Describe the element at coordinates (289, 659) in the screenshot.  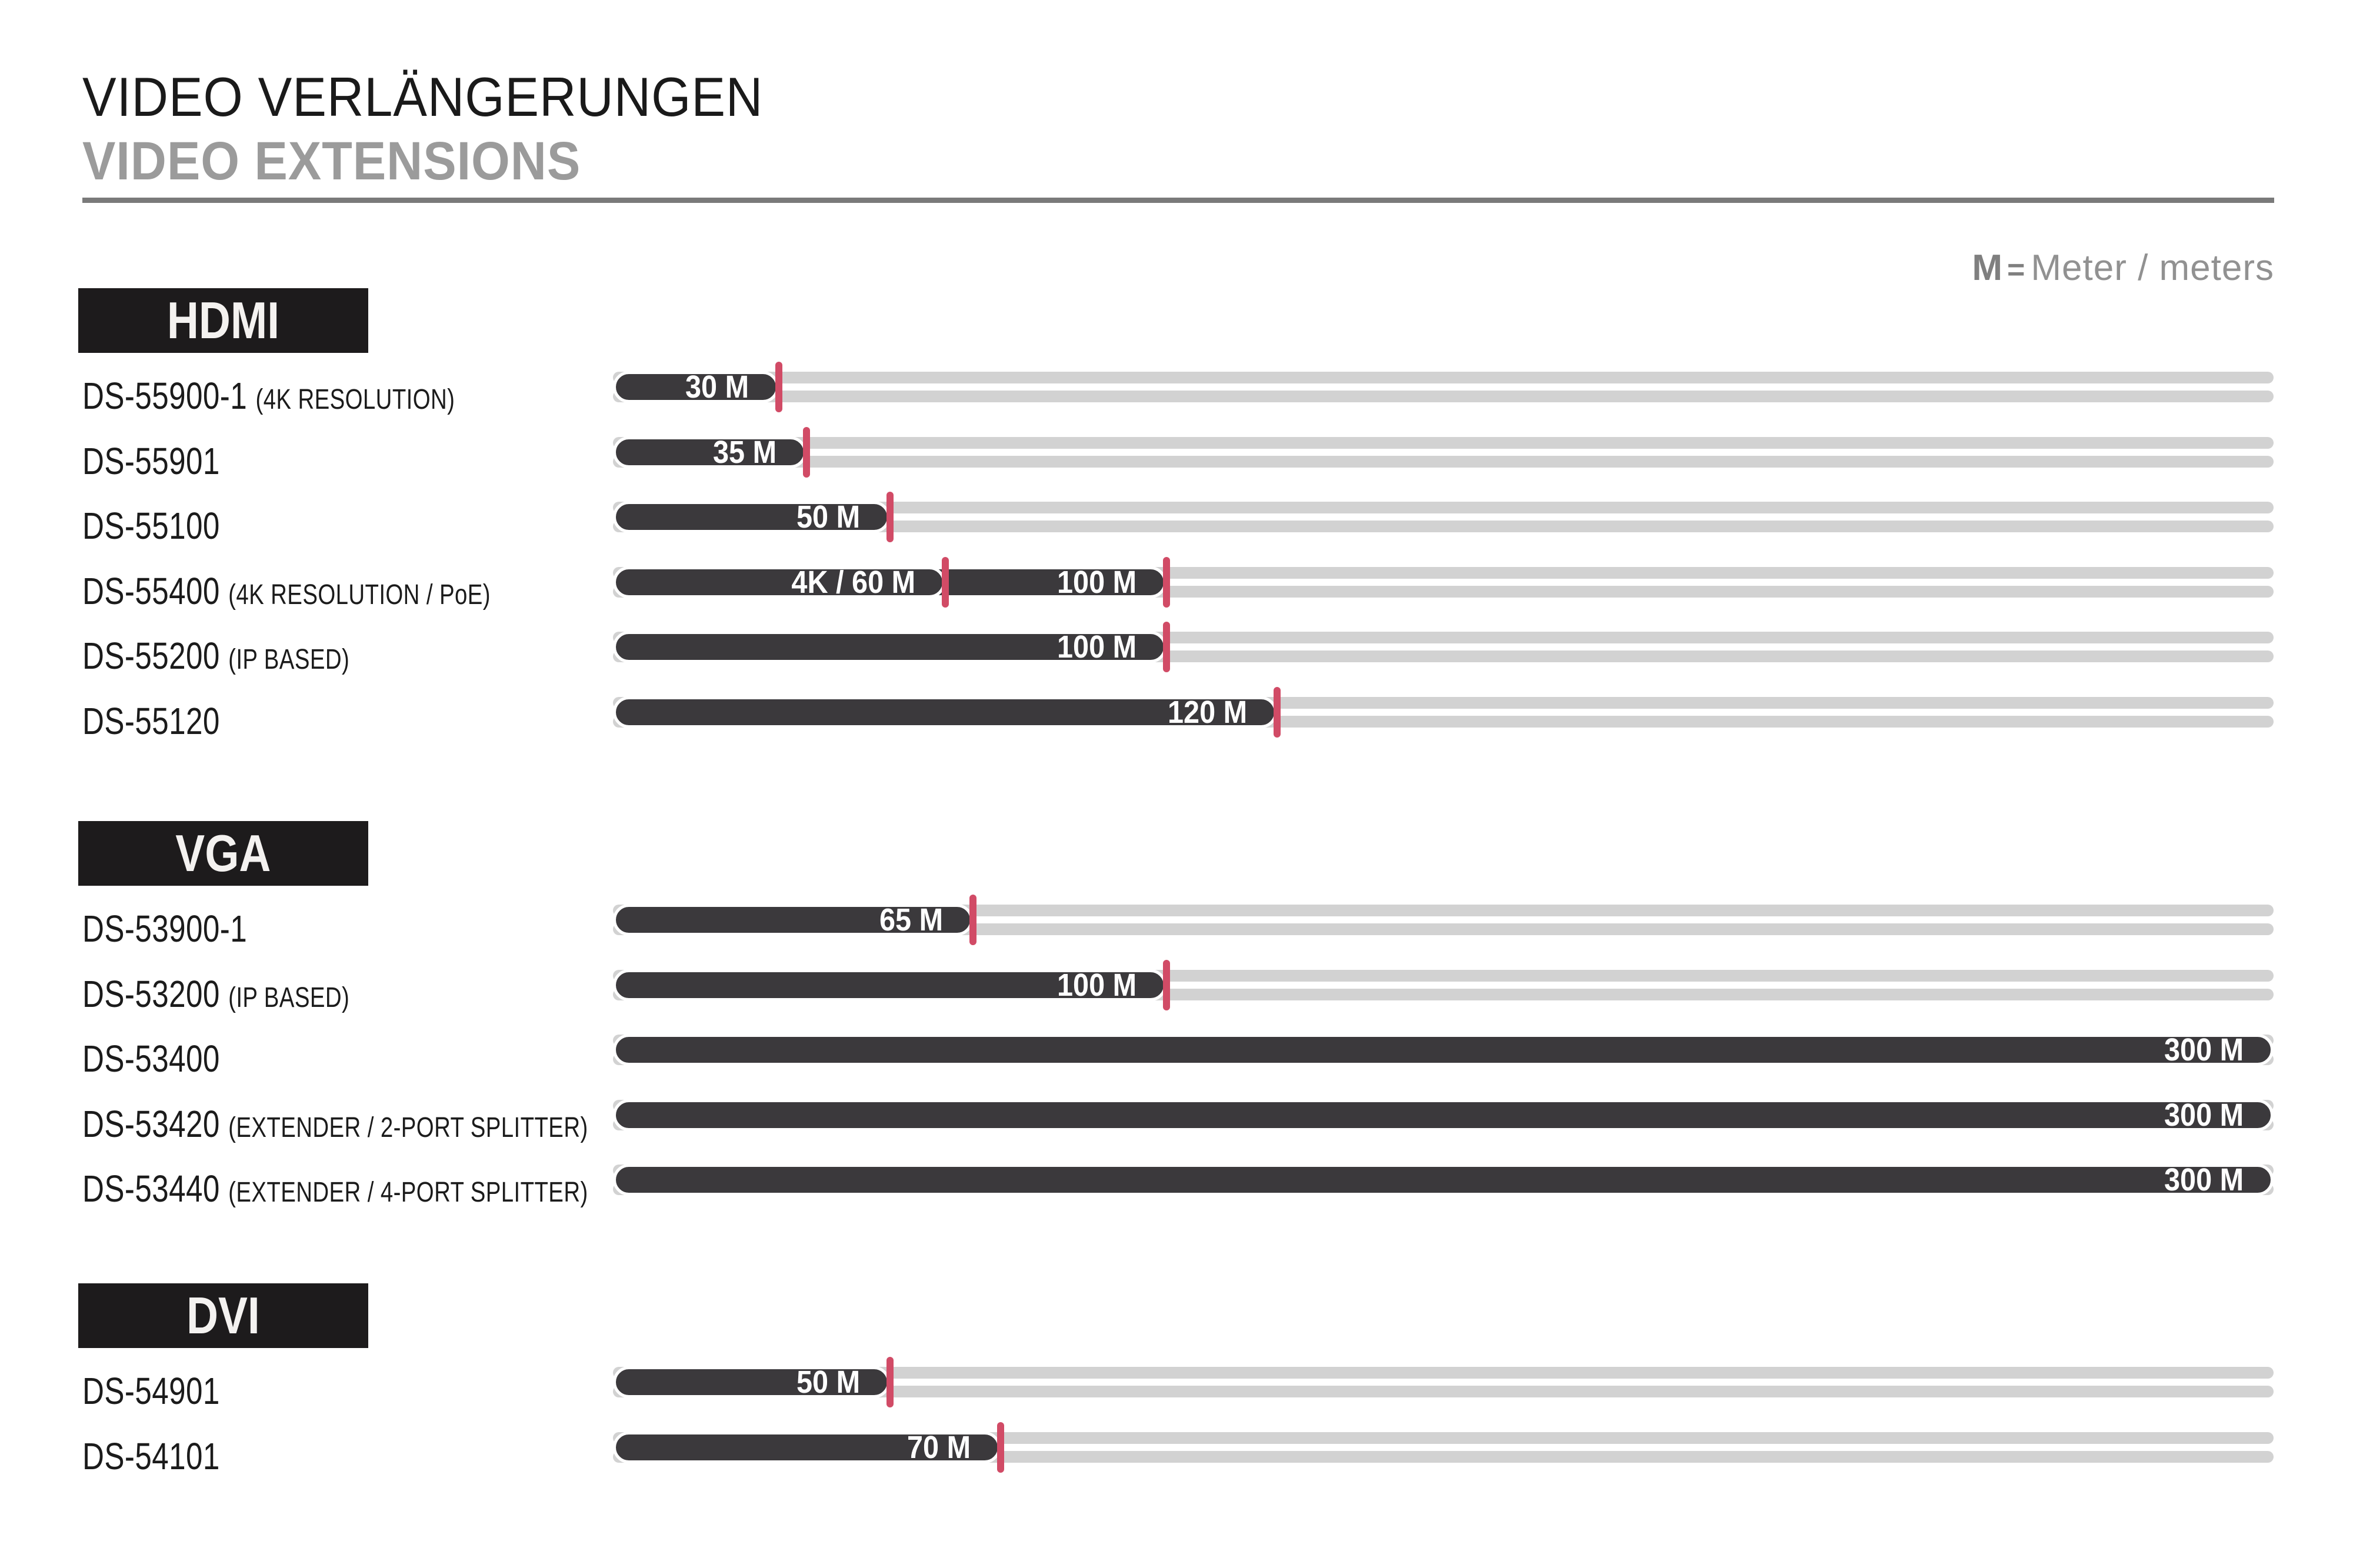
I see `product-note: (IP BASED)` at that location.